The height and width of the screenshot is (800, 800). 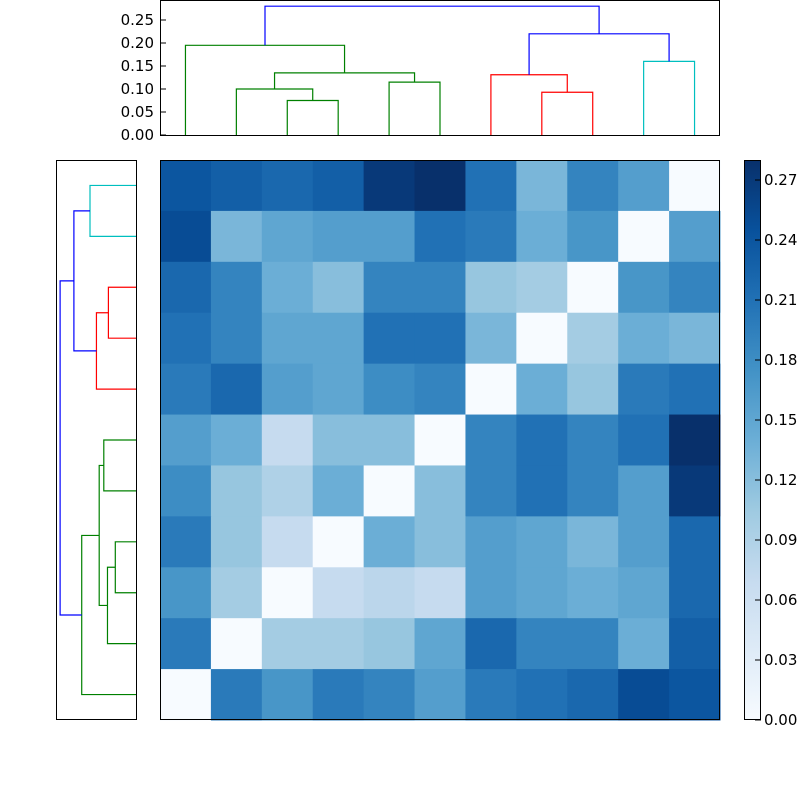 I want to click on top-dendrogram-ytick-label: 0.10, so click(x=137, y=89).